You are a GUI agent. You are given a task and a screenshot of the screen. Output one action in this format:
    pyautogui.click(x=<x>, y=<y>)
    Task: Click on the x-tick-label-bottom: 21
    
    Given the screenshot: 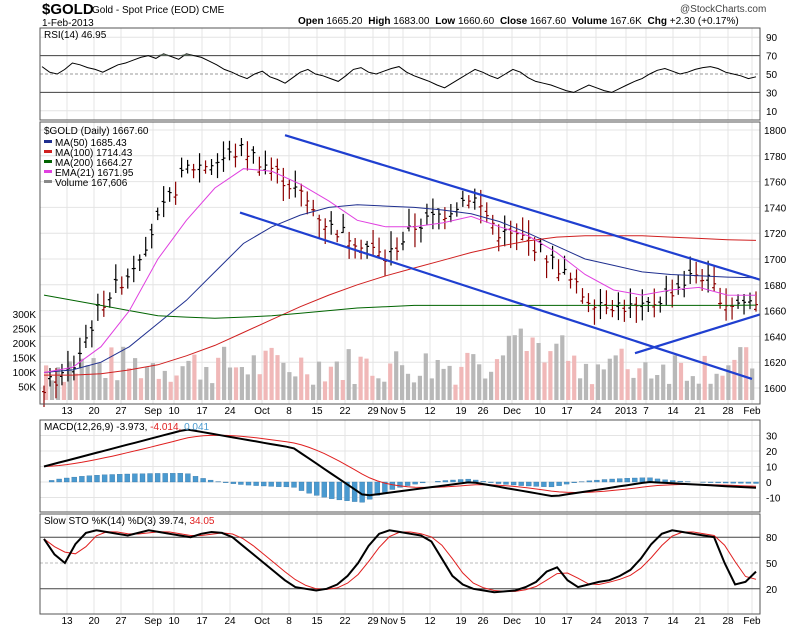 What is the action you would take?
    pyautogui.click(x=700, y=621)
    